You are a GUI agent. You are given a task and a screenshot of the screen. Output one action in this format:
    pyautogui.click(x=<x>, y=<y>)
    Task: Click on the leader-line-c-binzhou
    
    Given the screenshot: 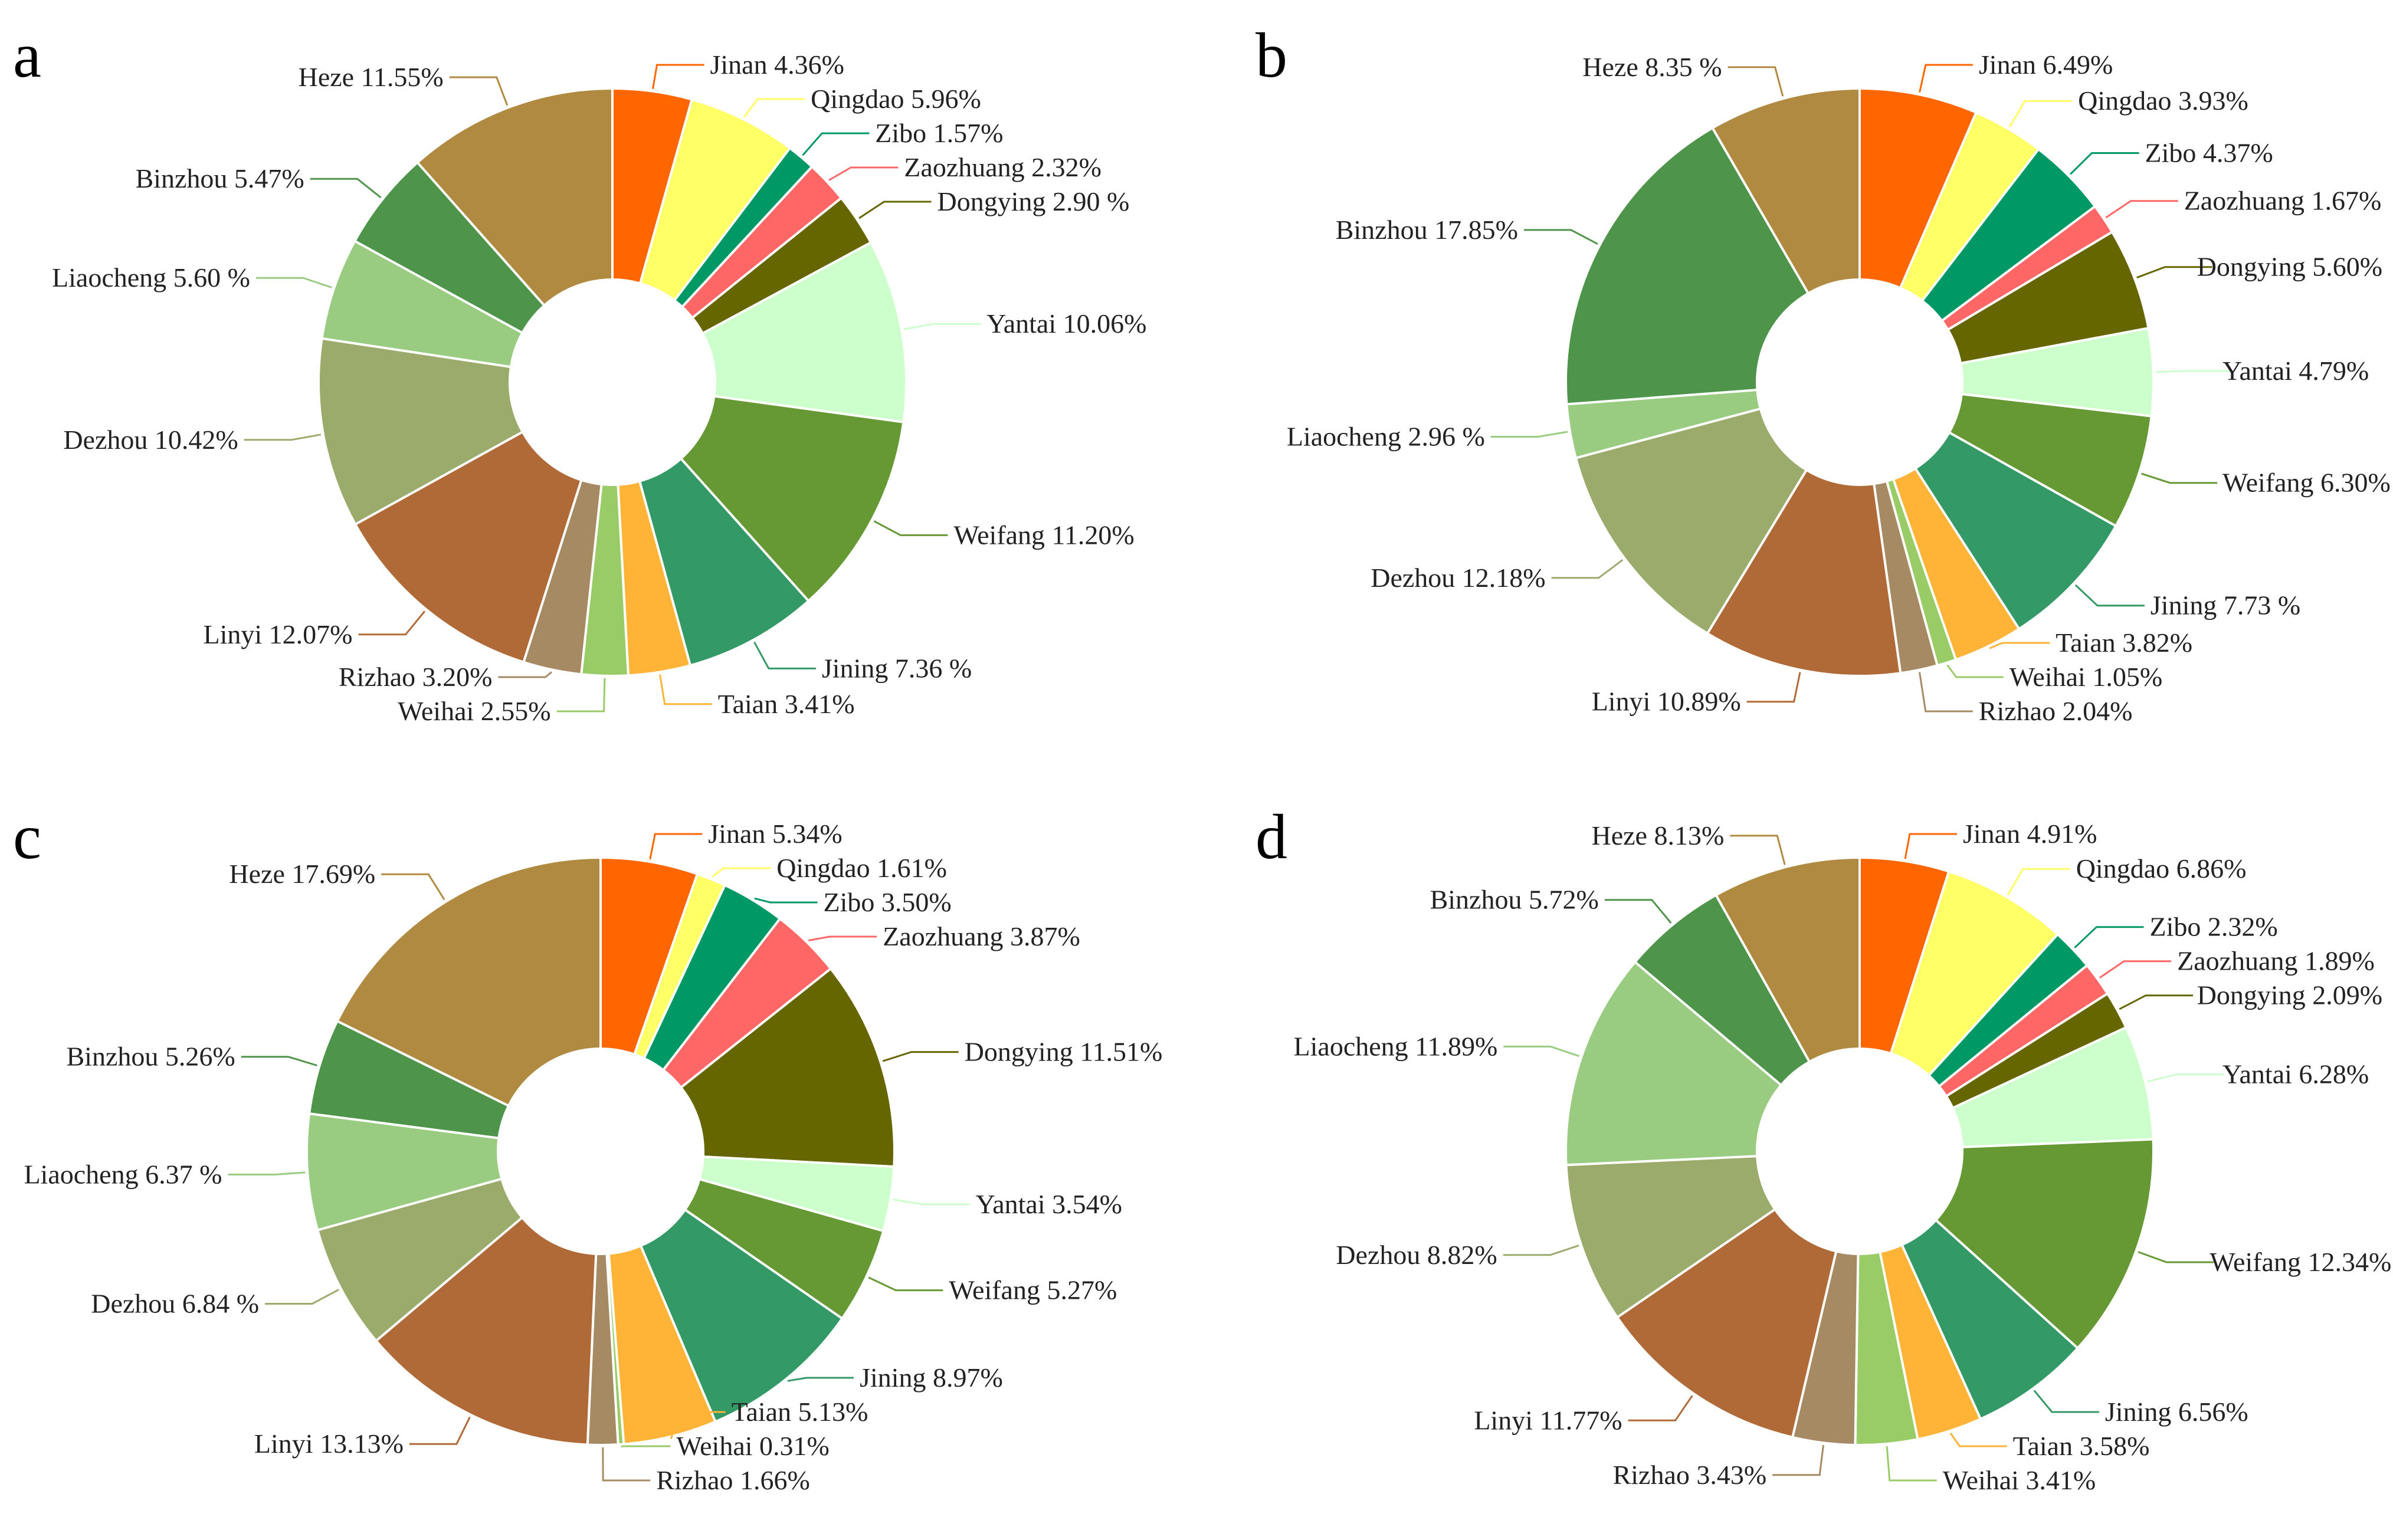 What is the action you would take?
    pyautogui.click(x=279, y=1061)
    